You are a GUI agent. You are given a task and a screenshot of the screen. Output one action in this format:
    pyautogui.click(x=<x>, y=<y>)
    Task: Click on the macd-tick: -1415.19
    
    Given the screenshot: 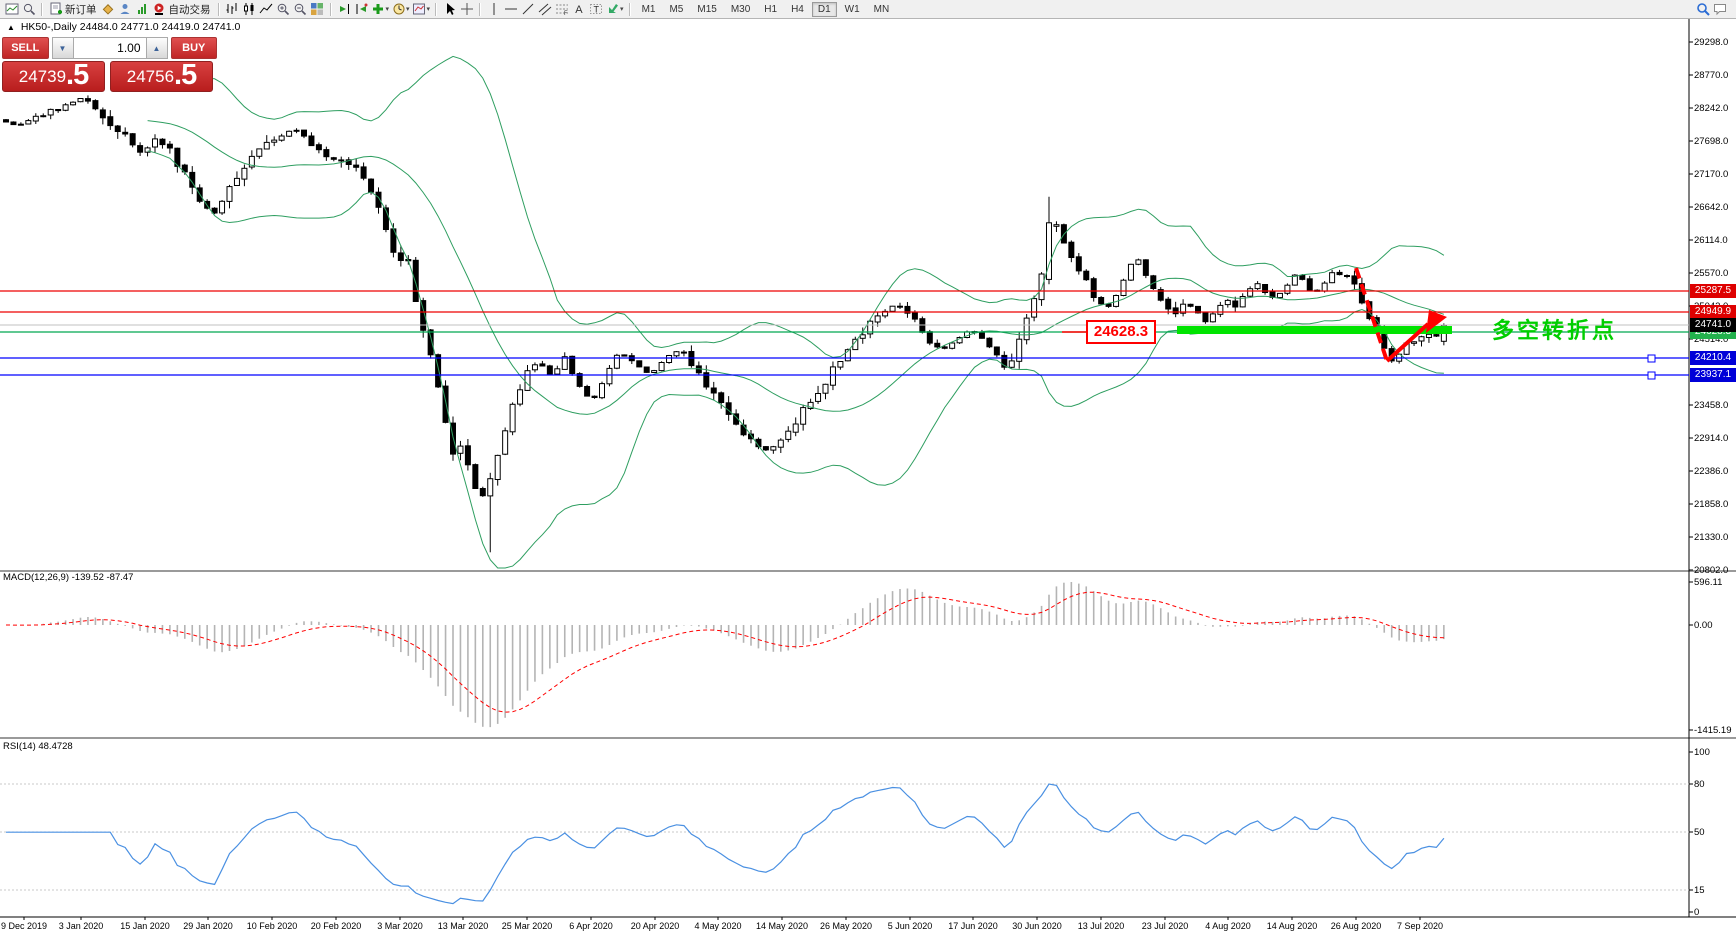 What is the action you would take?
    pyautogui.click(x=1713, y=730)
    